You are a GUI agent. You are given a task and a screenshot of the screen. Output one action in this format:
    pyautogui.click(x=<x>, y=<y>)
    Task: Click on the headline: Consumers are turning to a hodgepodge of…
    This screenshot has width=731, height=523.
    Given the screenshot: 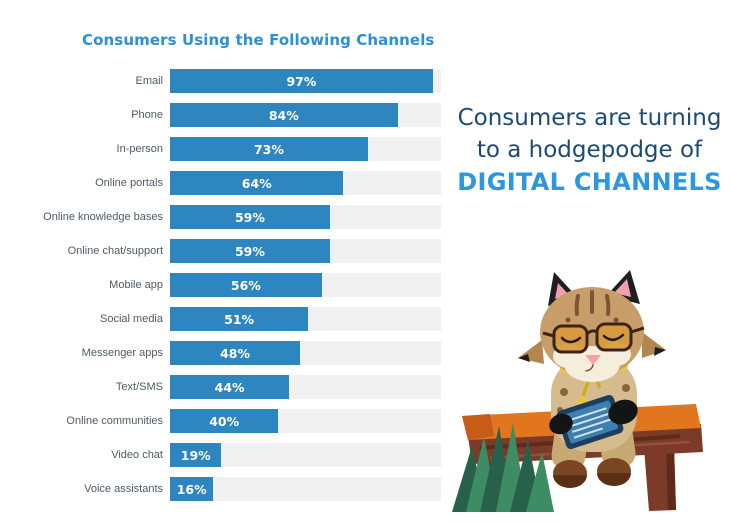 What is the action you would take?
    pyautogui.click(x=589, y=150)
    